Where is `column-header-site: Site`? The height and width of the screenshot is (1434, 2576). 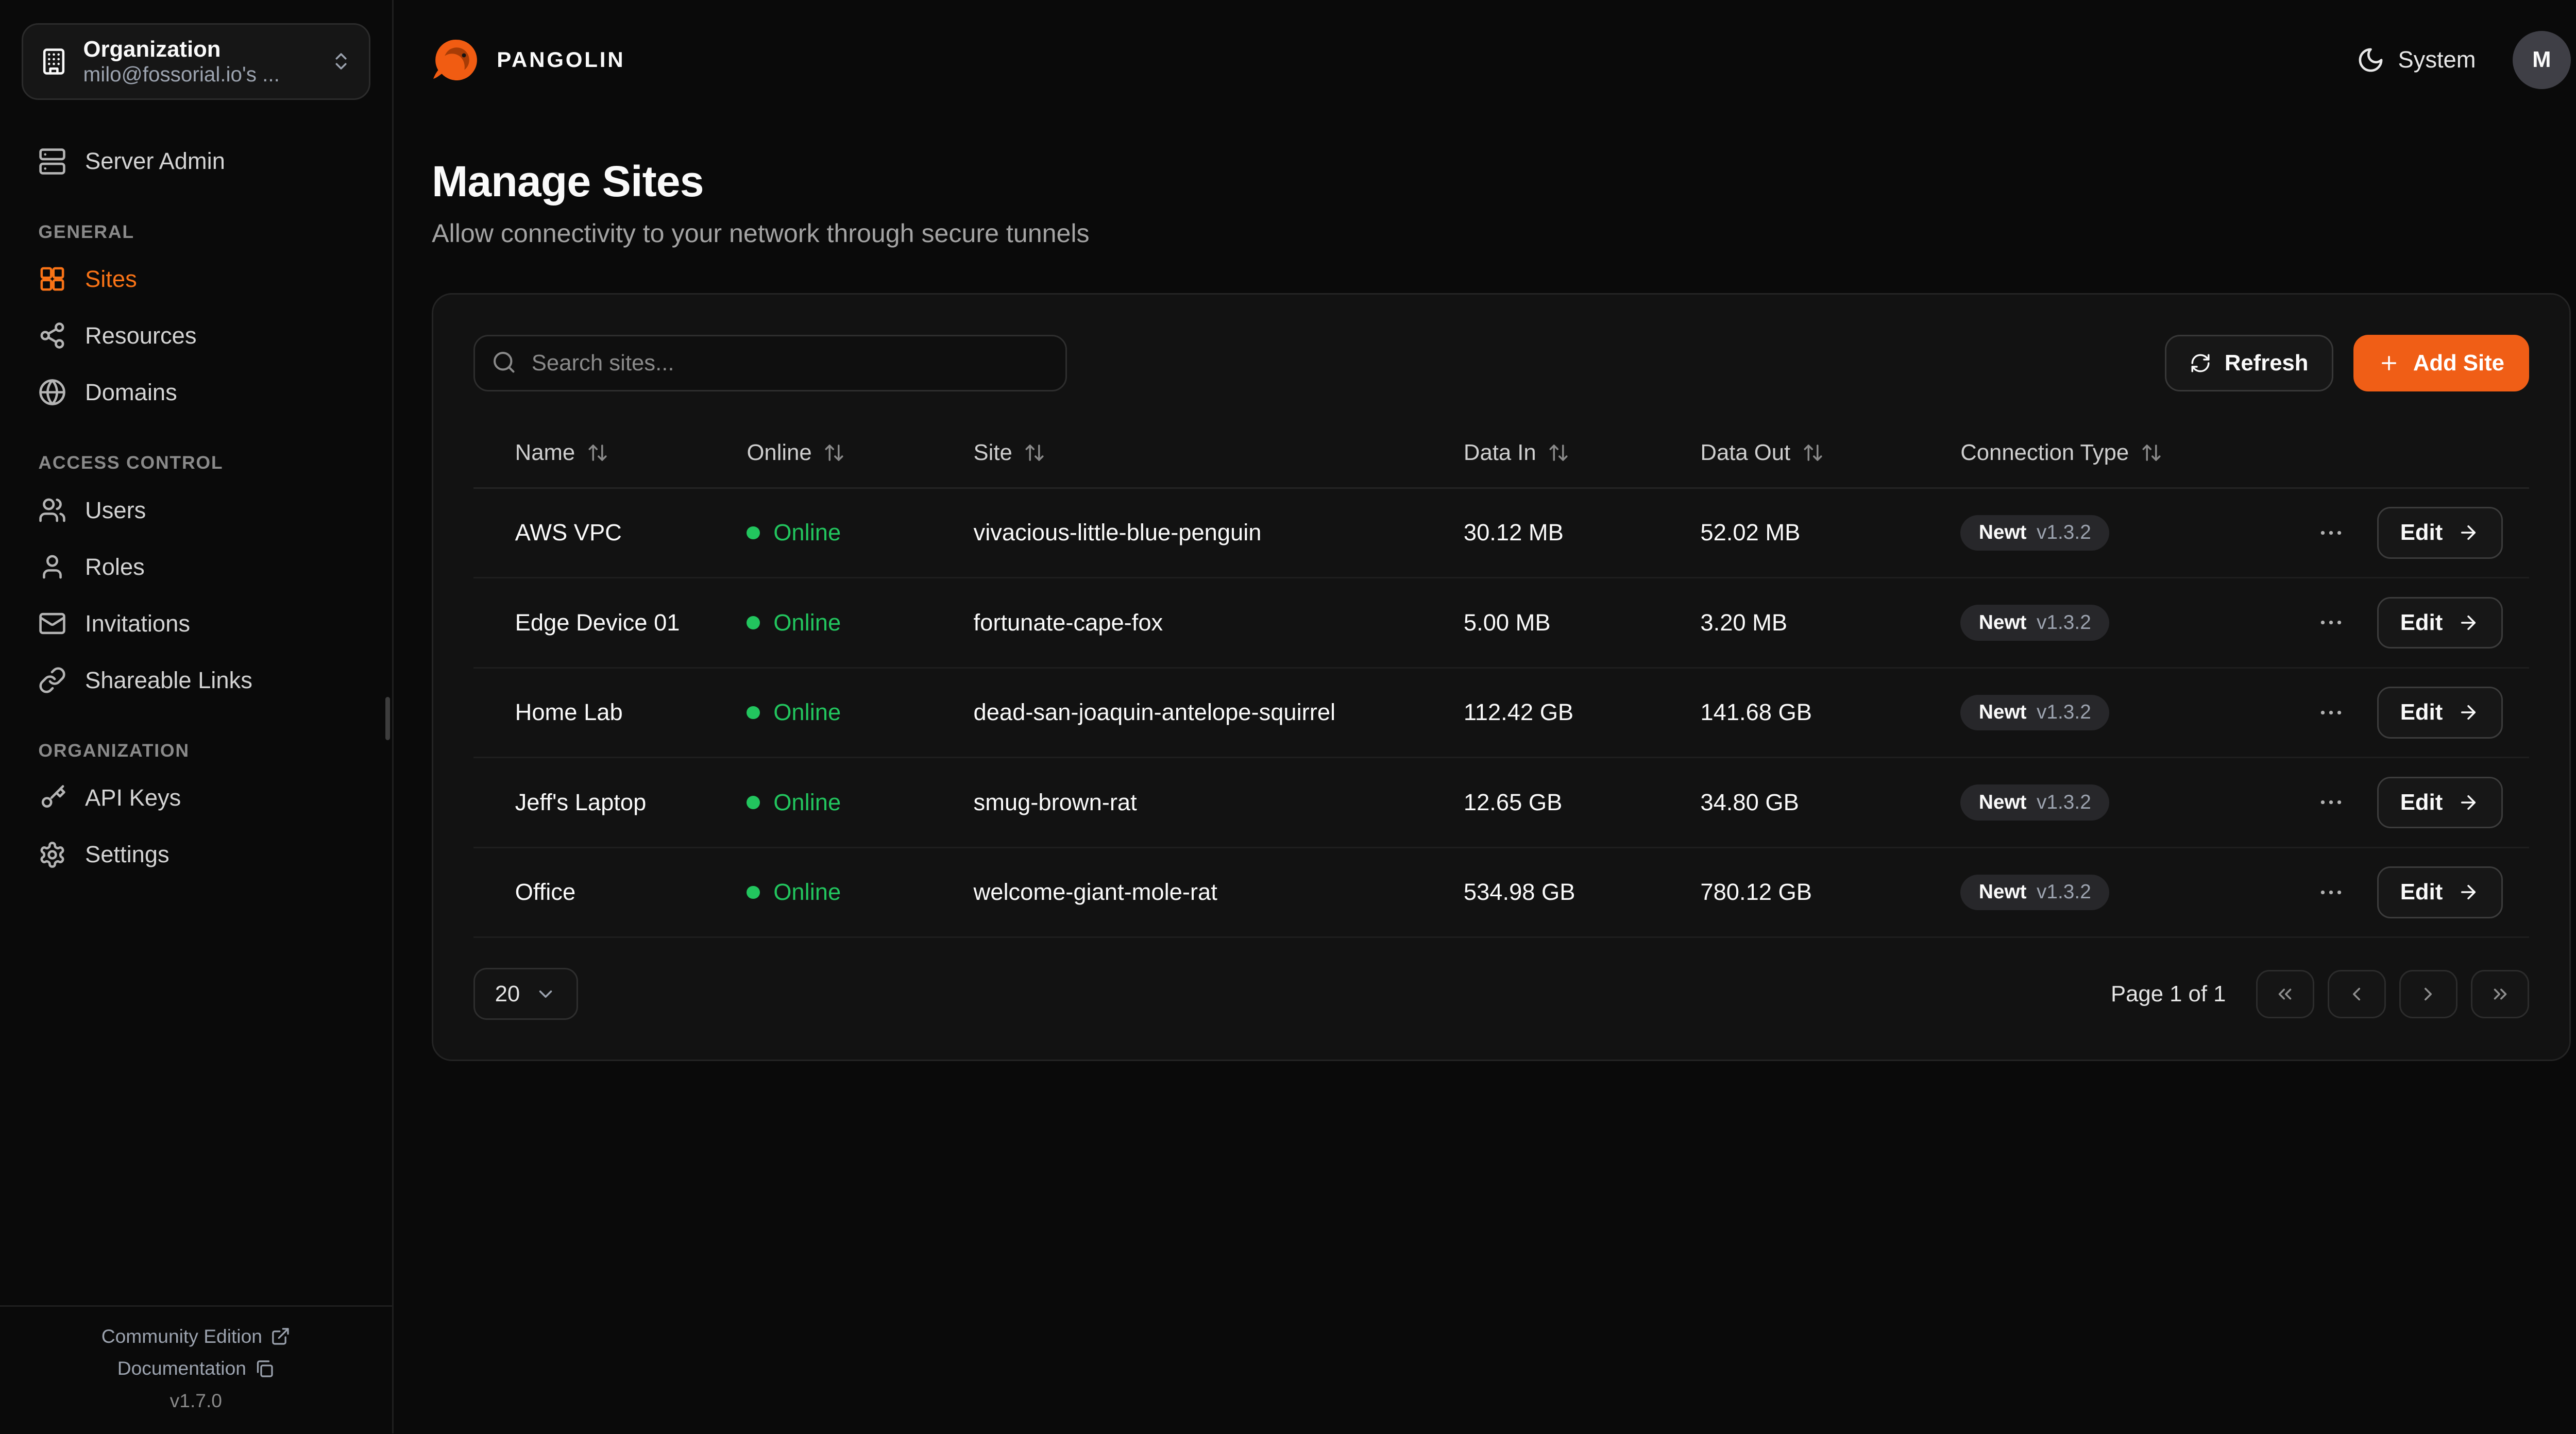
column-header-site: Site is located at coordinates (1192, 453).